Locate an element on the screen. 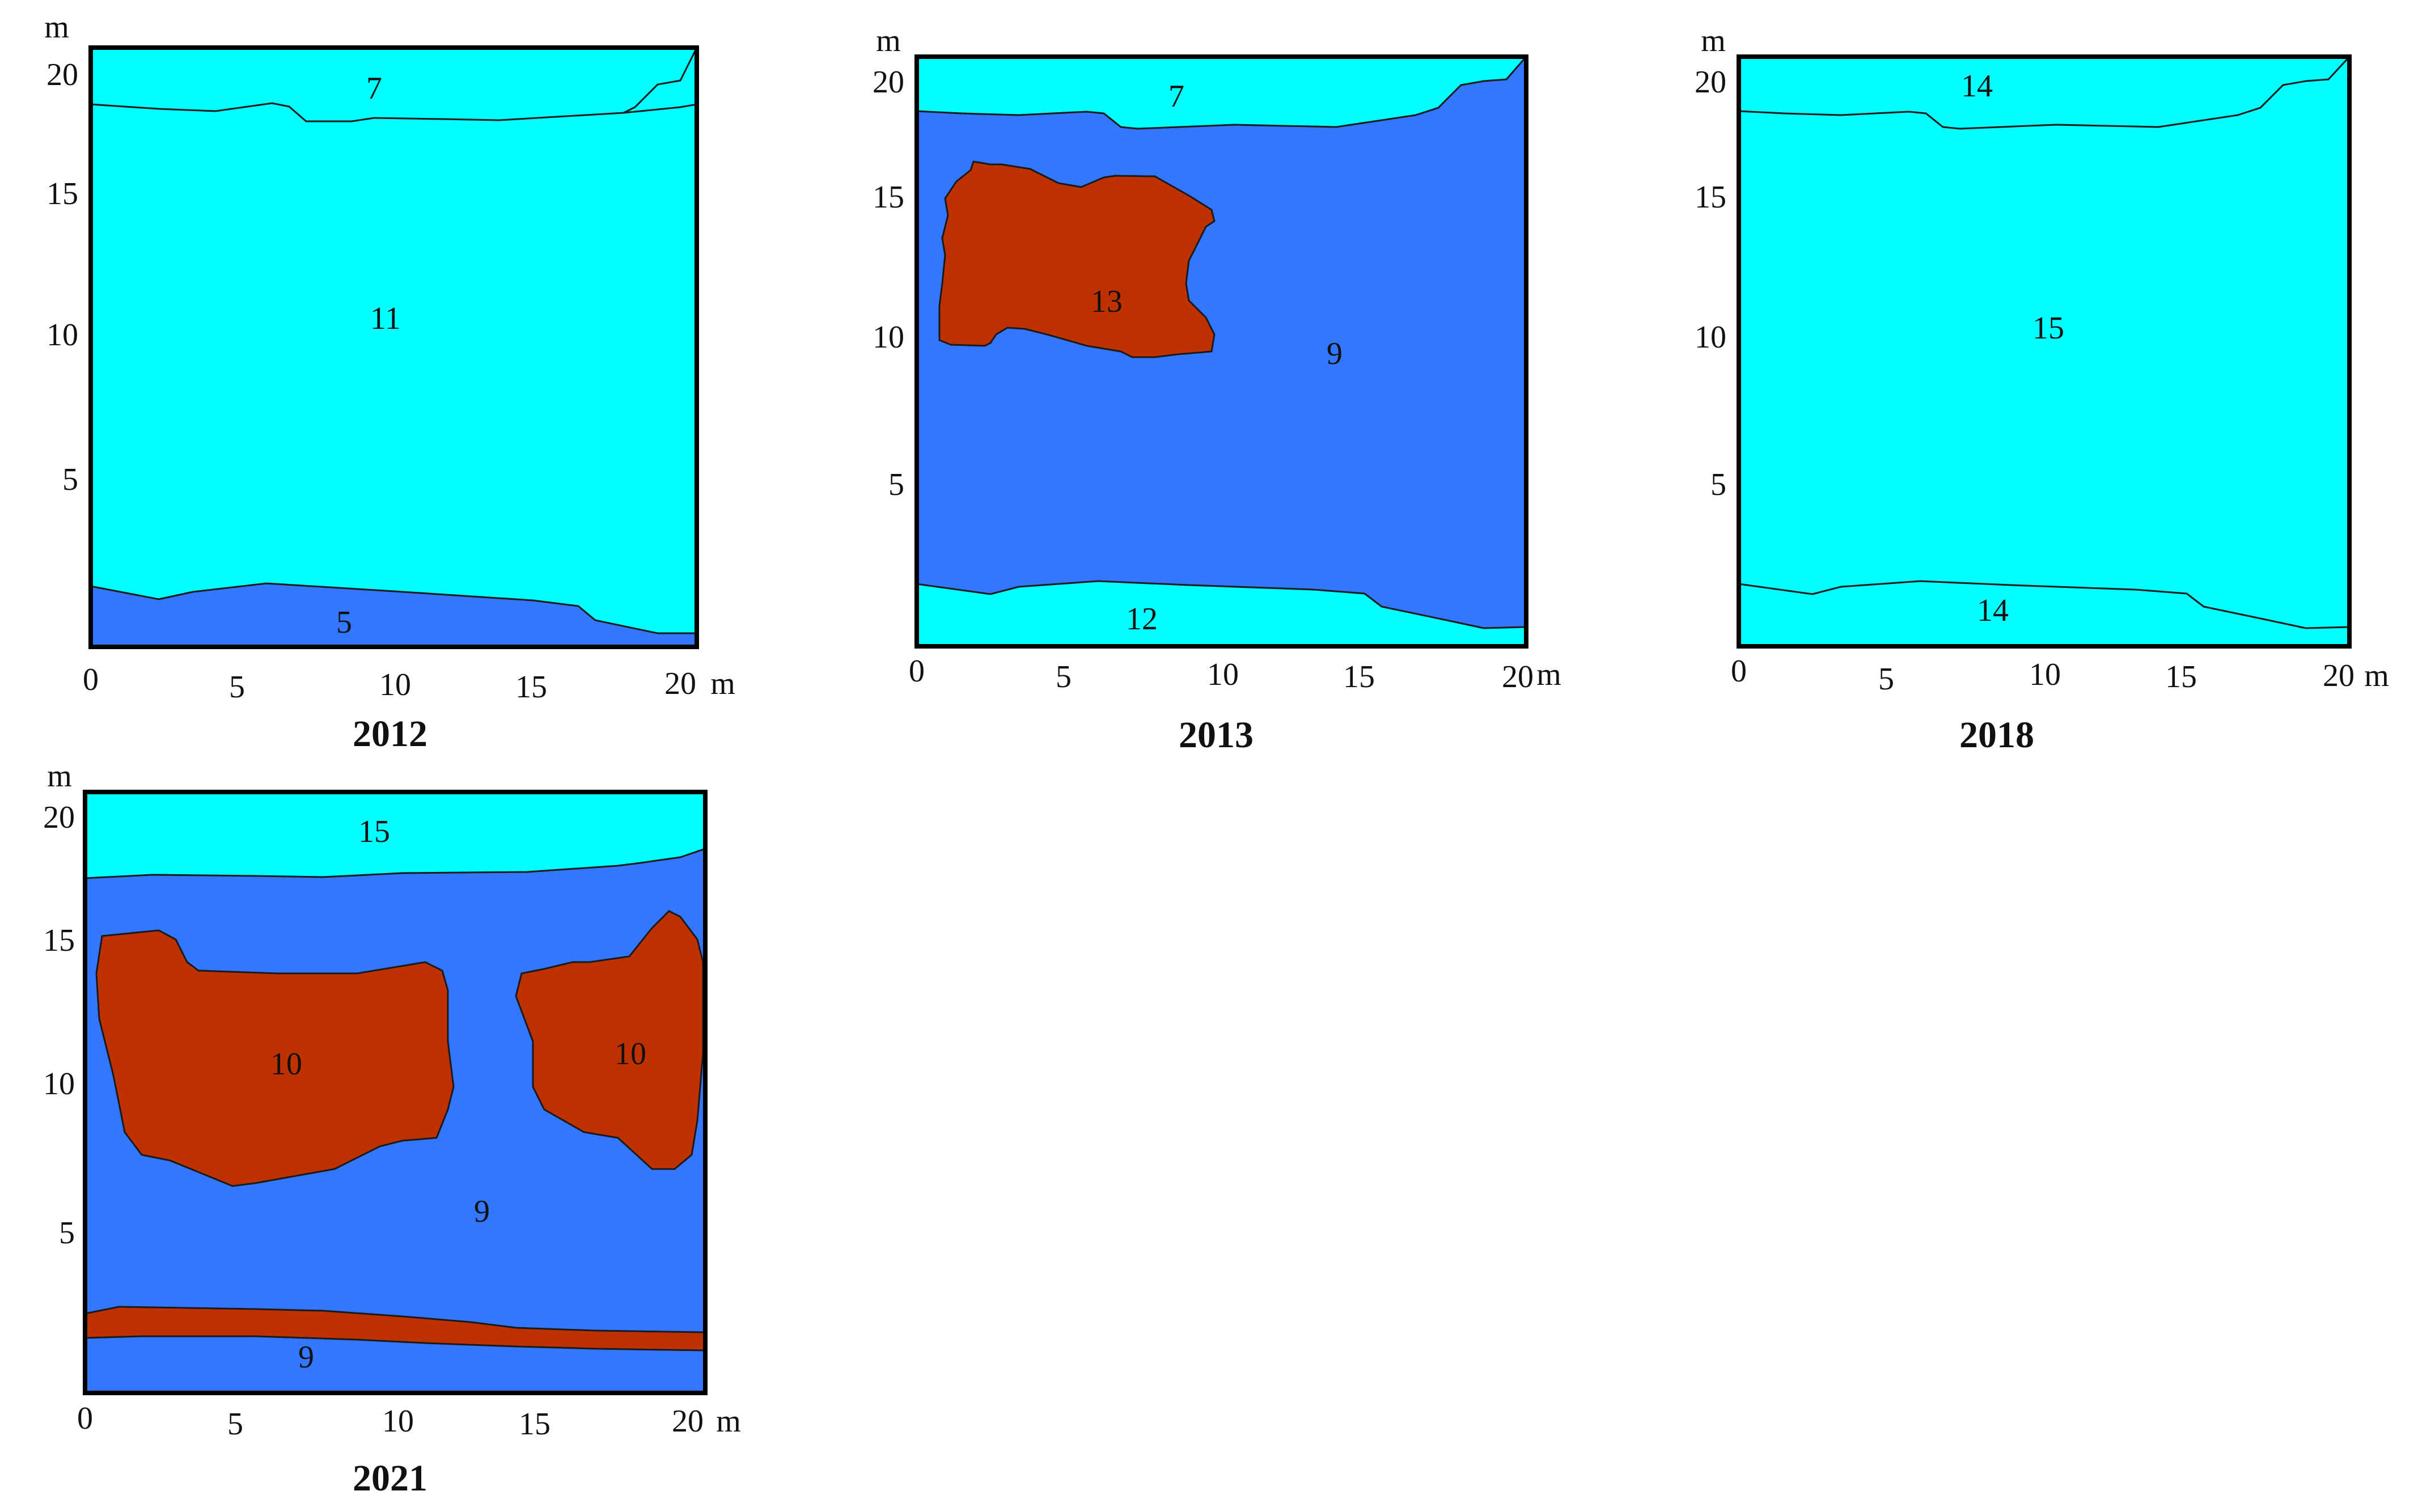 This screenshot has width=2418, height=1512. frame-2013 is located at coordinates (1221, 351).